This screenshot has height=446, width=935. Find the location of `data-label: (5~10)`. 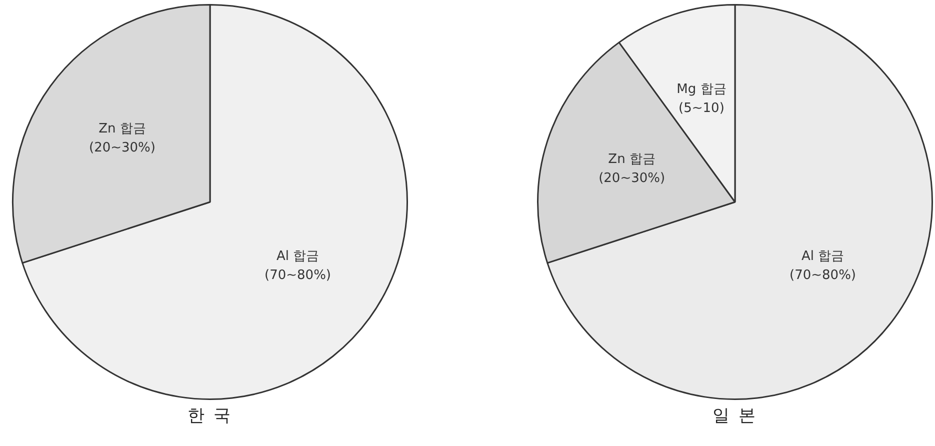

data-label: (5~10) is located at coordinates (701, 108).